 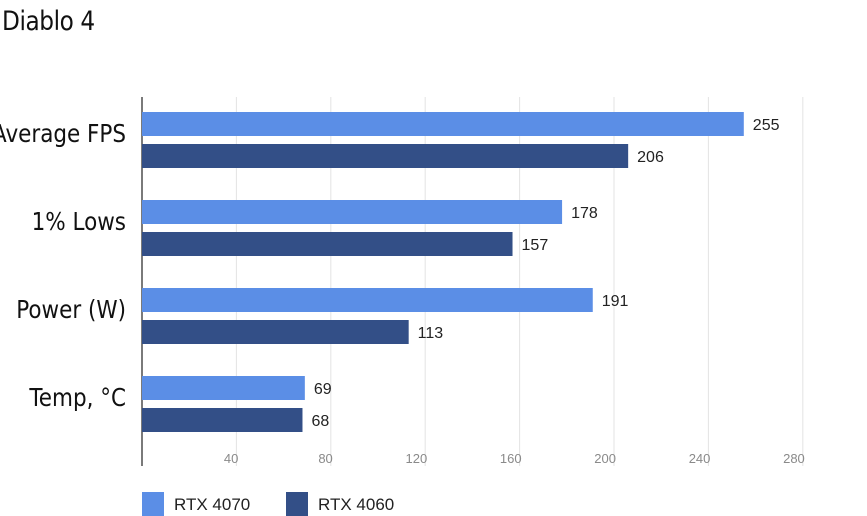 I want to click on legend-label: RTX 4060, so click(x=356, y=504).